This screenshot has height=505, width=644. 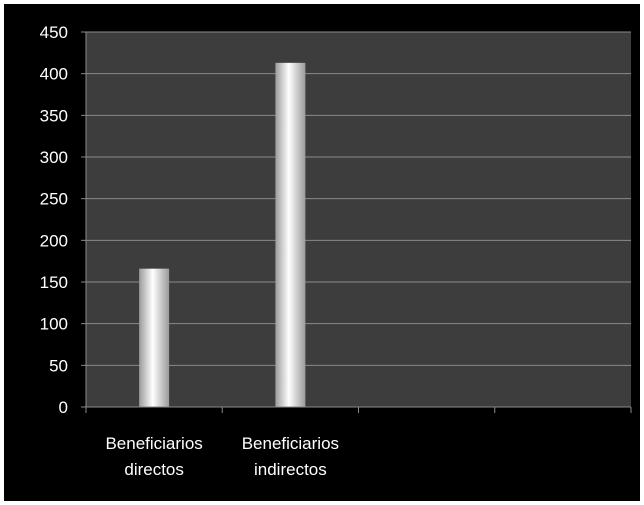 What do you see at coordinates (58, 365) in the screenshot?
I see `y-tick-label: 50` at bounding box center [58, 365].